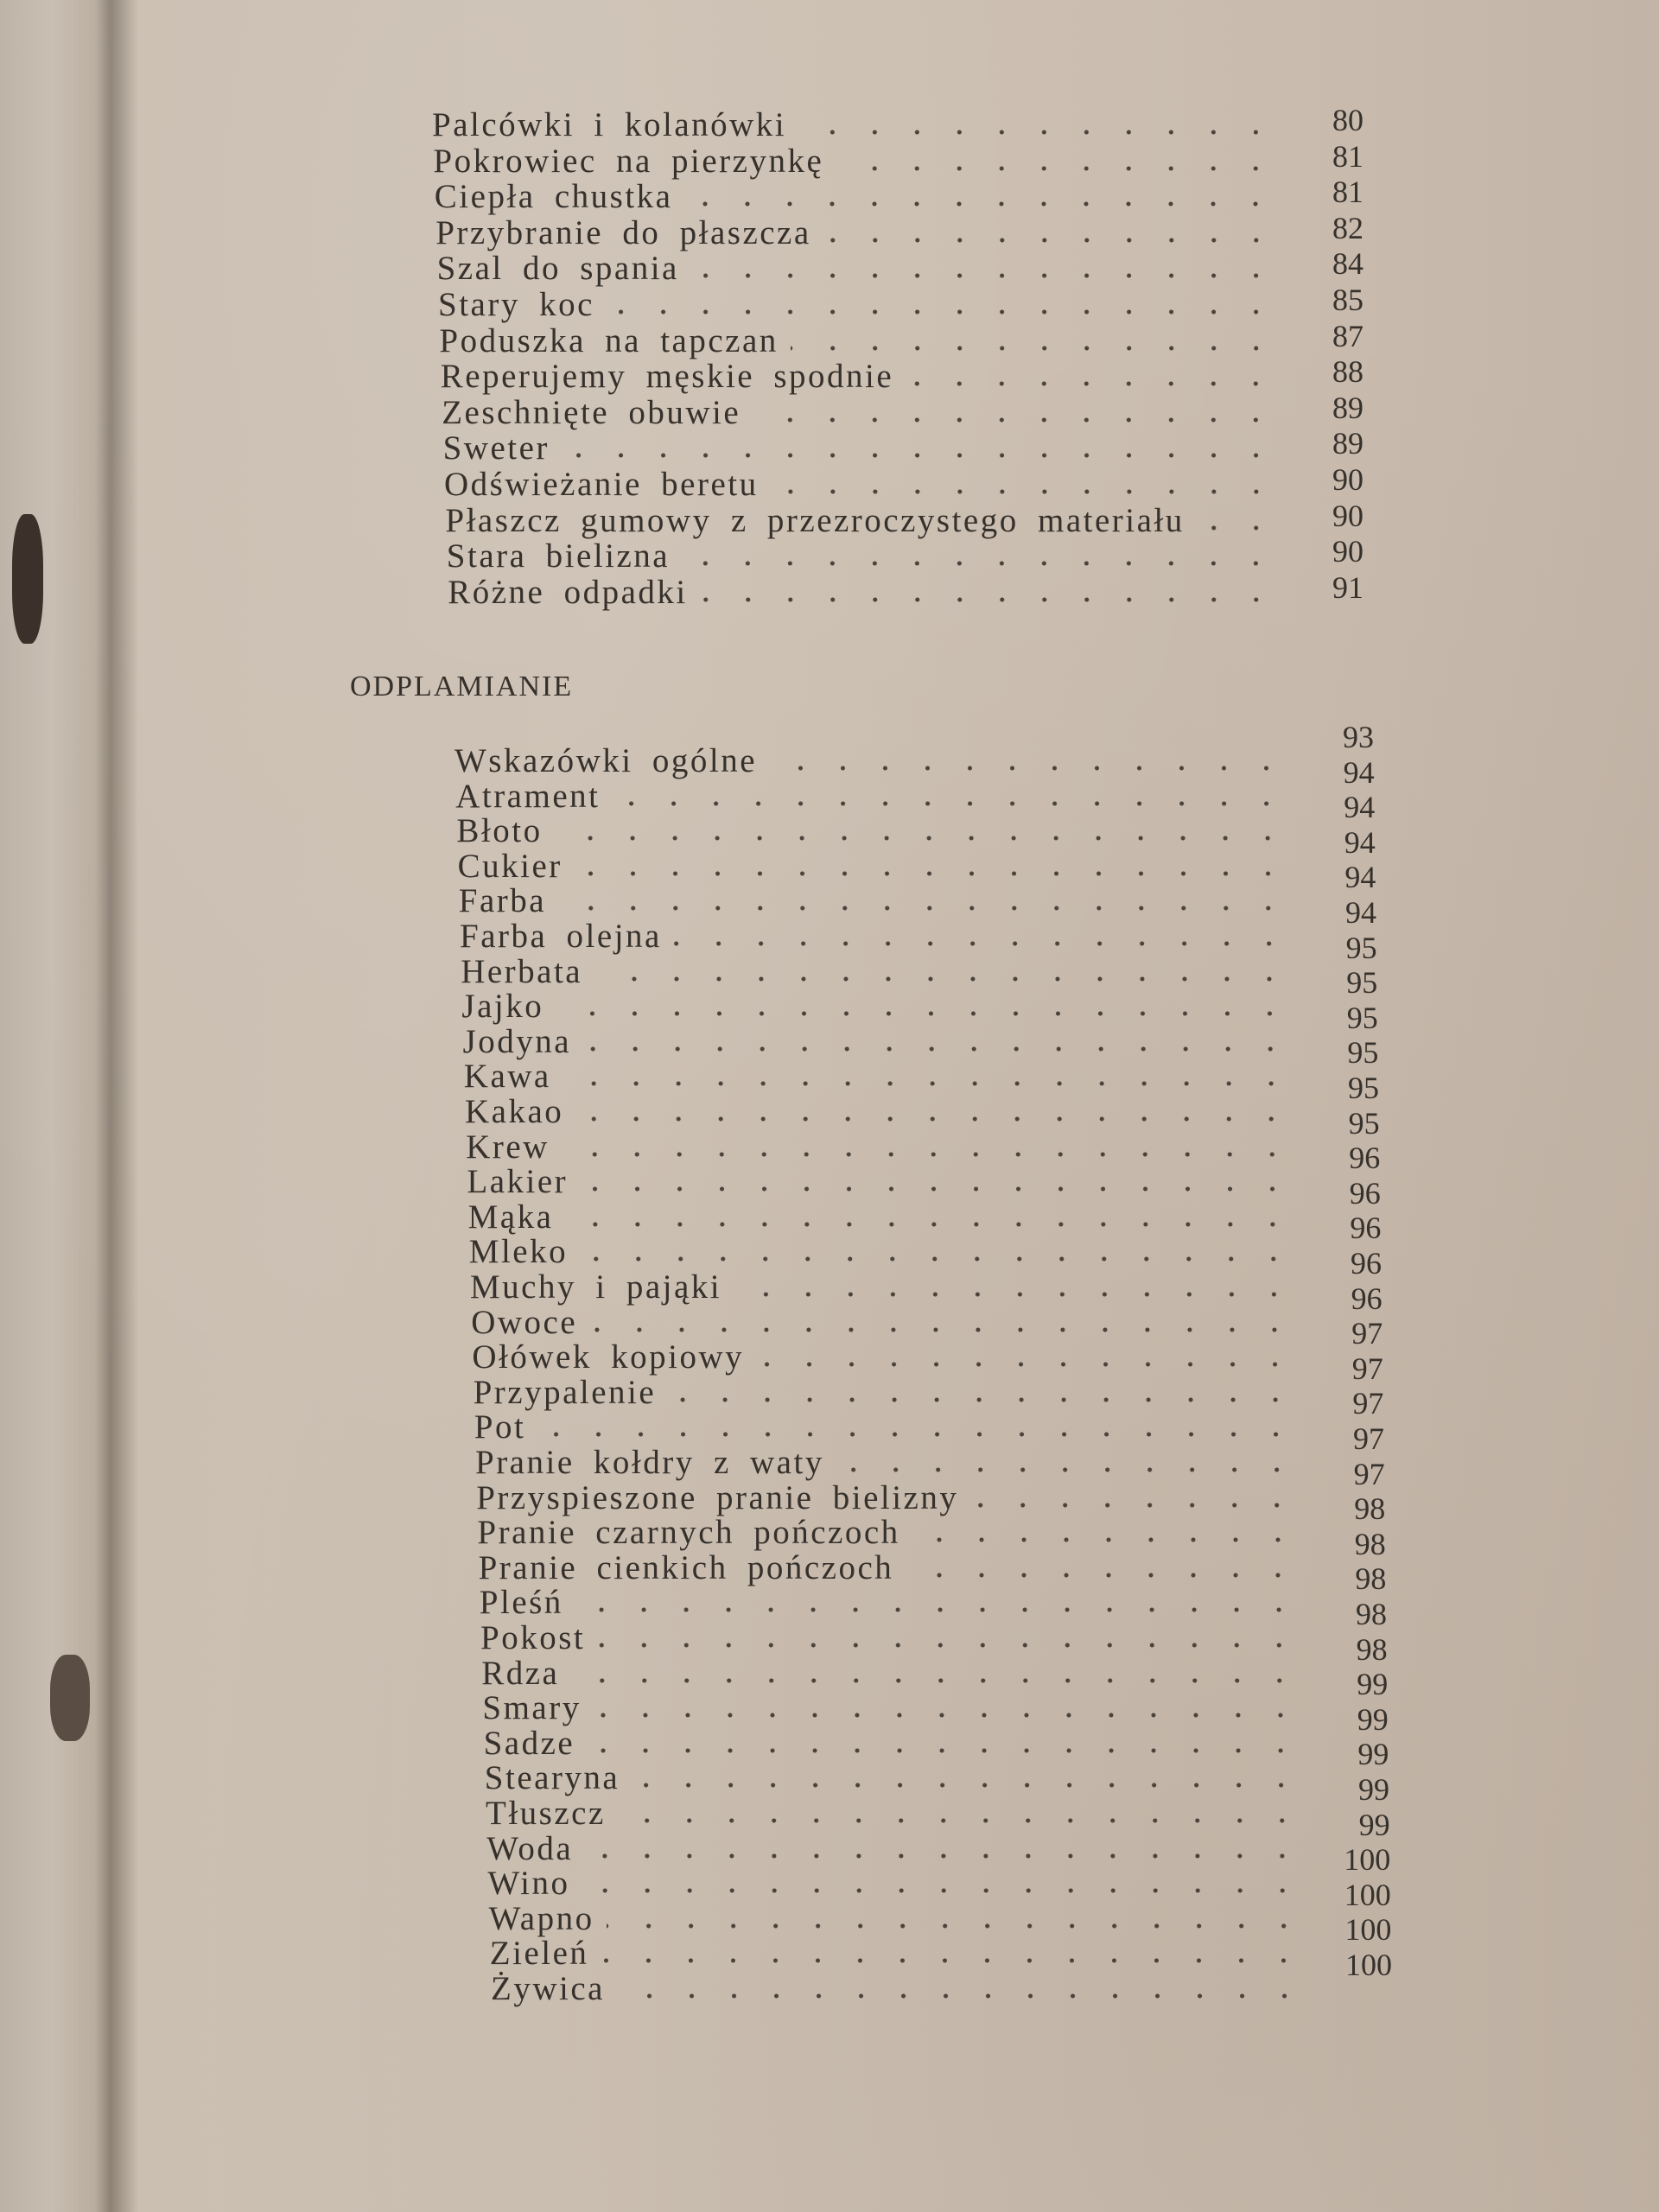  Describe the element at coordinates (686, 1567) in the screenshot. I see `entry-title: Pranie cienkich pończoch` at that location.